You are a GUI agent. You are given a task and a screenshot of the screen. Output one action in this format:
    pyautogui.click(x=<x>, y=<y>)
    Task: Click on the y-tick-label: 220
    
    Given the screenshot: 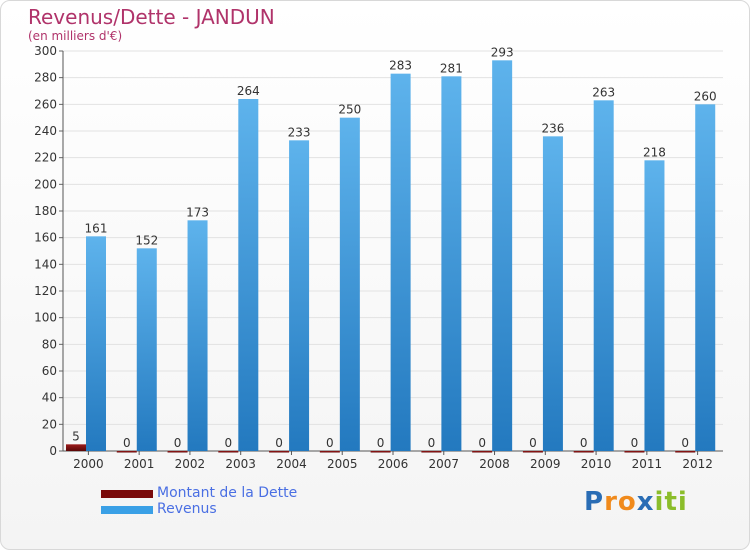 What is the action you would take?
    pyautogui.click(x=45, y=158)
    